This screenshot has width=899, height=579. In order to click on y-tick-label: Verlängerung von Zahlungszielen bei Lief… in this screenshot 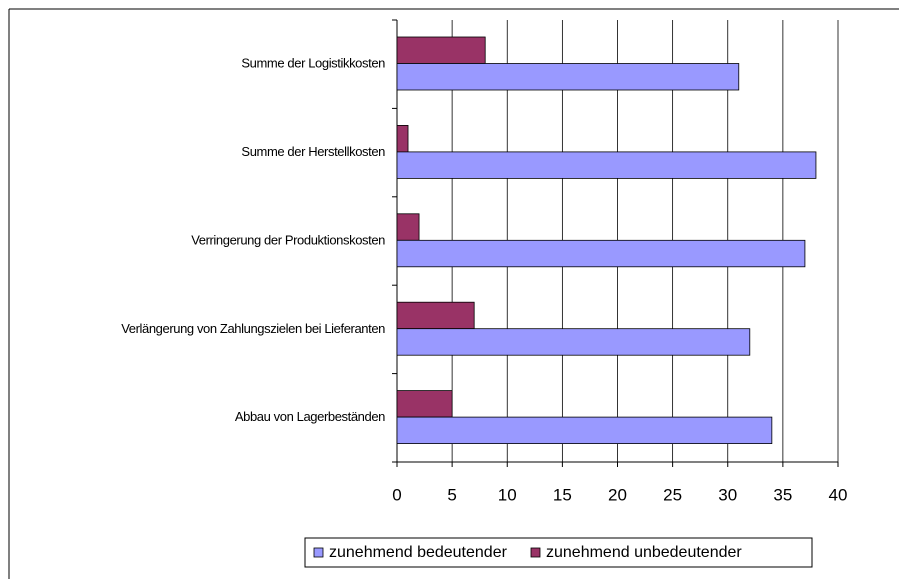, I will do `click(253, 328)`.